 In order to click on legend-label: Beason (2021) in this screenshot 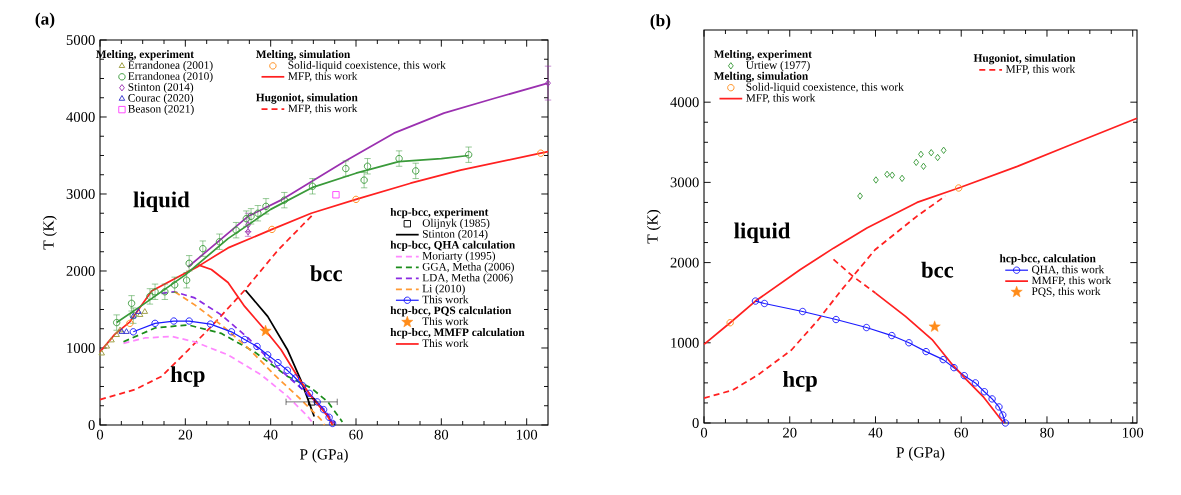, I will do `click(161, 109)`.